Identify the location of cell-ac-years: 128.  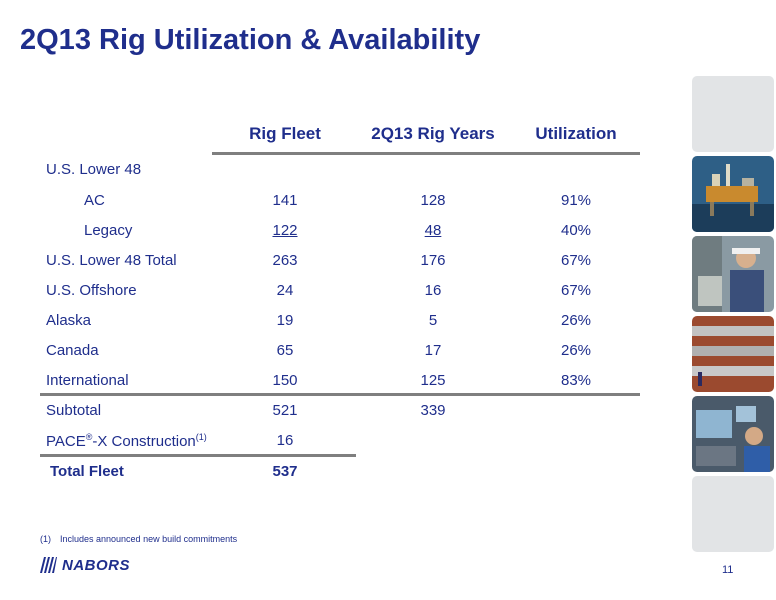
(433, 200).